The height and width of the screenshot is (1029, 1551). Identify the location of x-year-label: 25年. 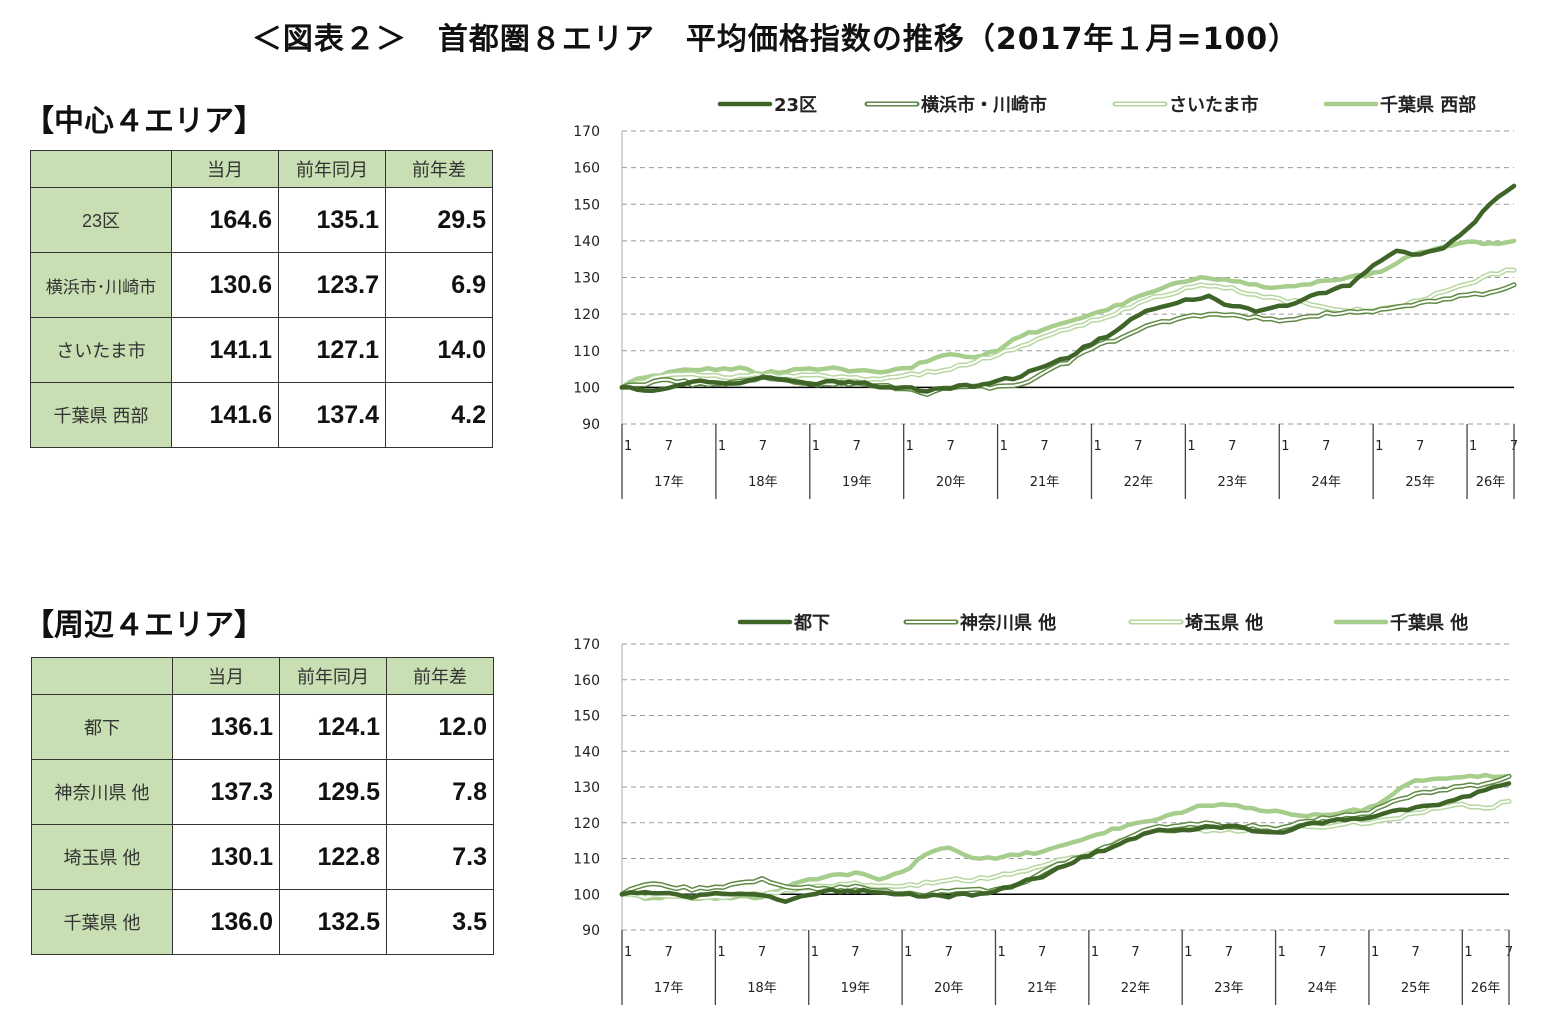
(1420, 482).